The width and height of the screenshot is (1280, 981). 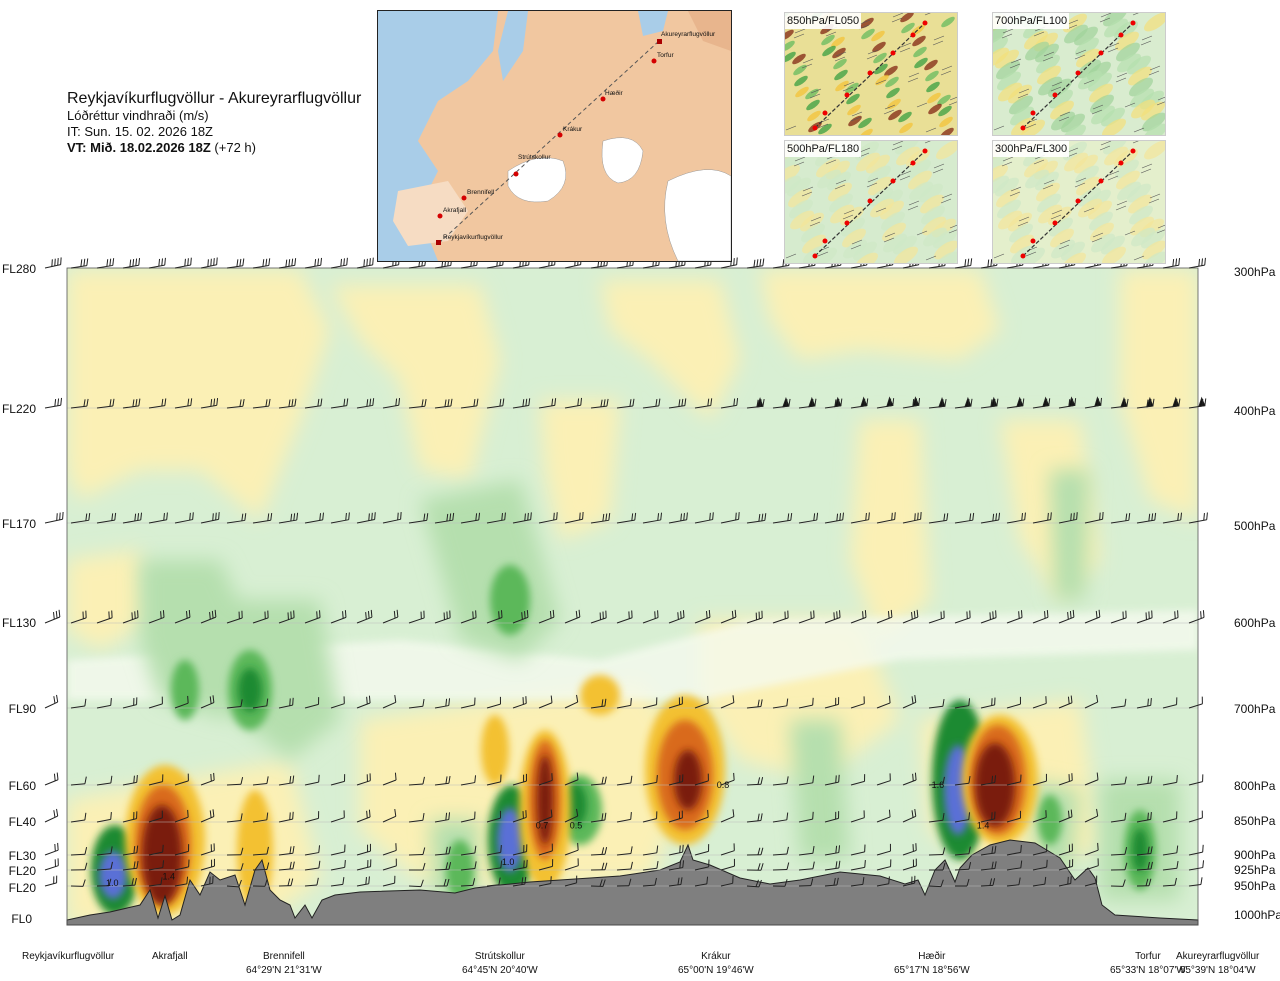 I want to click on wind-pennant, so click(x=786, y=402).